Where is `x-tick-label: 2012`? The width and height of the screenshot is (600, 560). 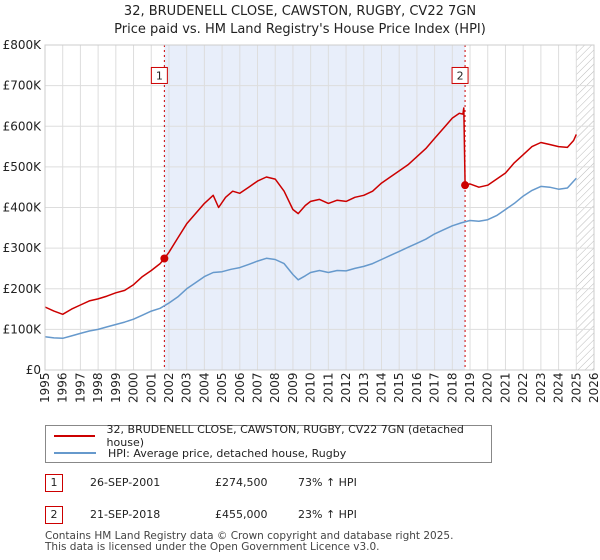
x-tick-label: 2012 is located at coordinates (346, 387).